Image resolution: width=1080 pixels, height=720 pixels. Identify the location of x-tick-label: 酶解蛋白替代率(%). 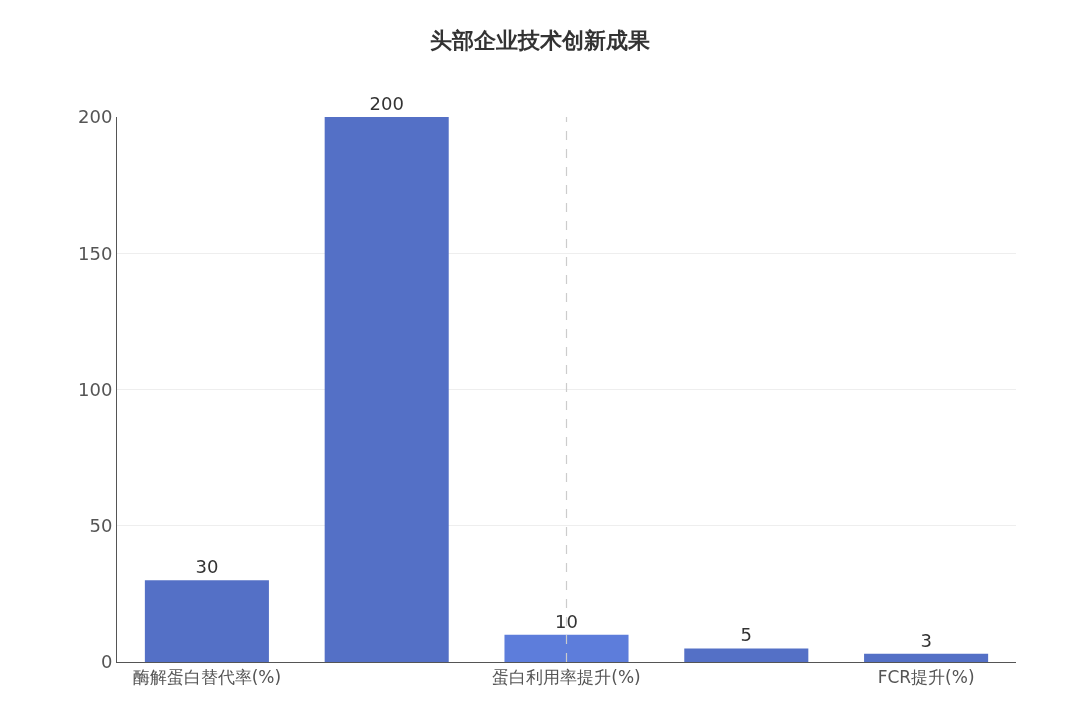
(207, 677).